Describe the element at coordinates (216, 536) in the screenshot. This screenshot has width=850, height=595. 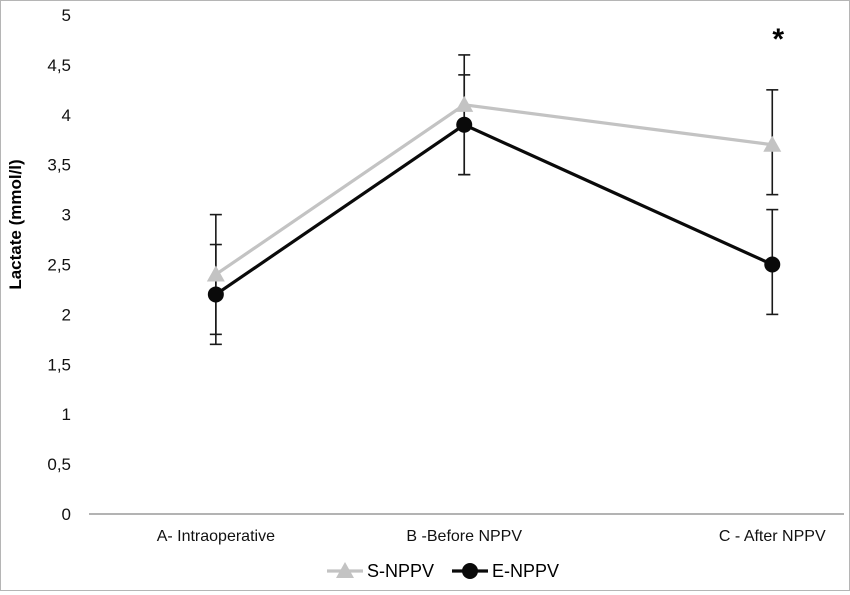
I see `category-label: A- Intraoperative` at that location.